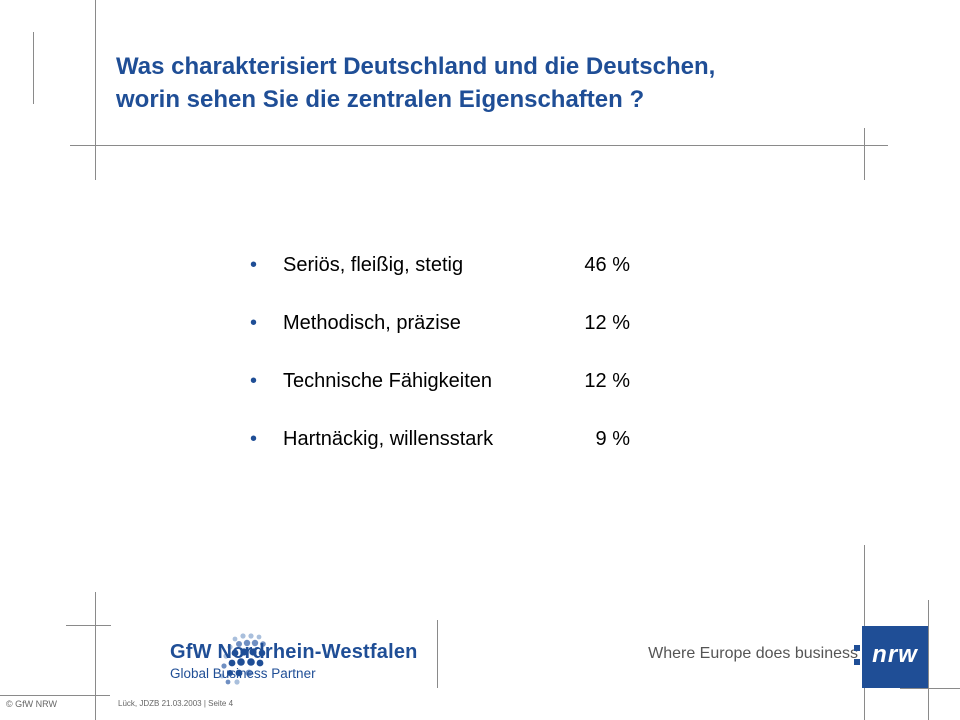  What do you see at coordinates (895, 654) in the screenshot?
I see `nrw-logo-text: nrw` at bounding box center [895, 654].